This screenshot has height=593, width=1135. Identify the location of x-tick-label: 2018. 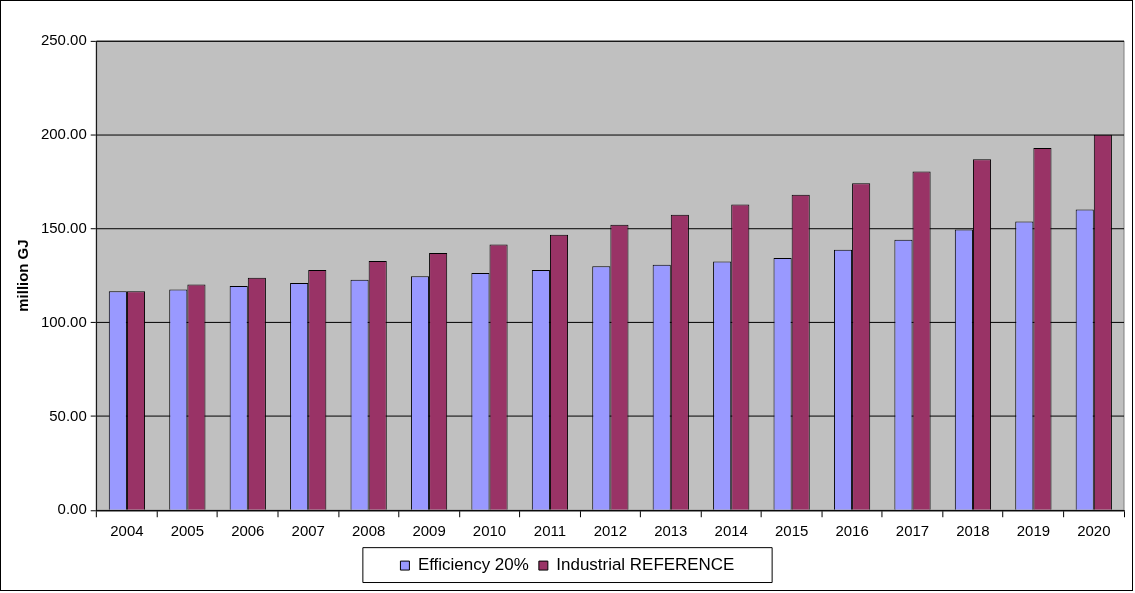
(973, 531).